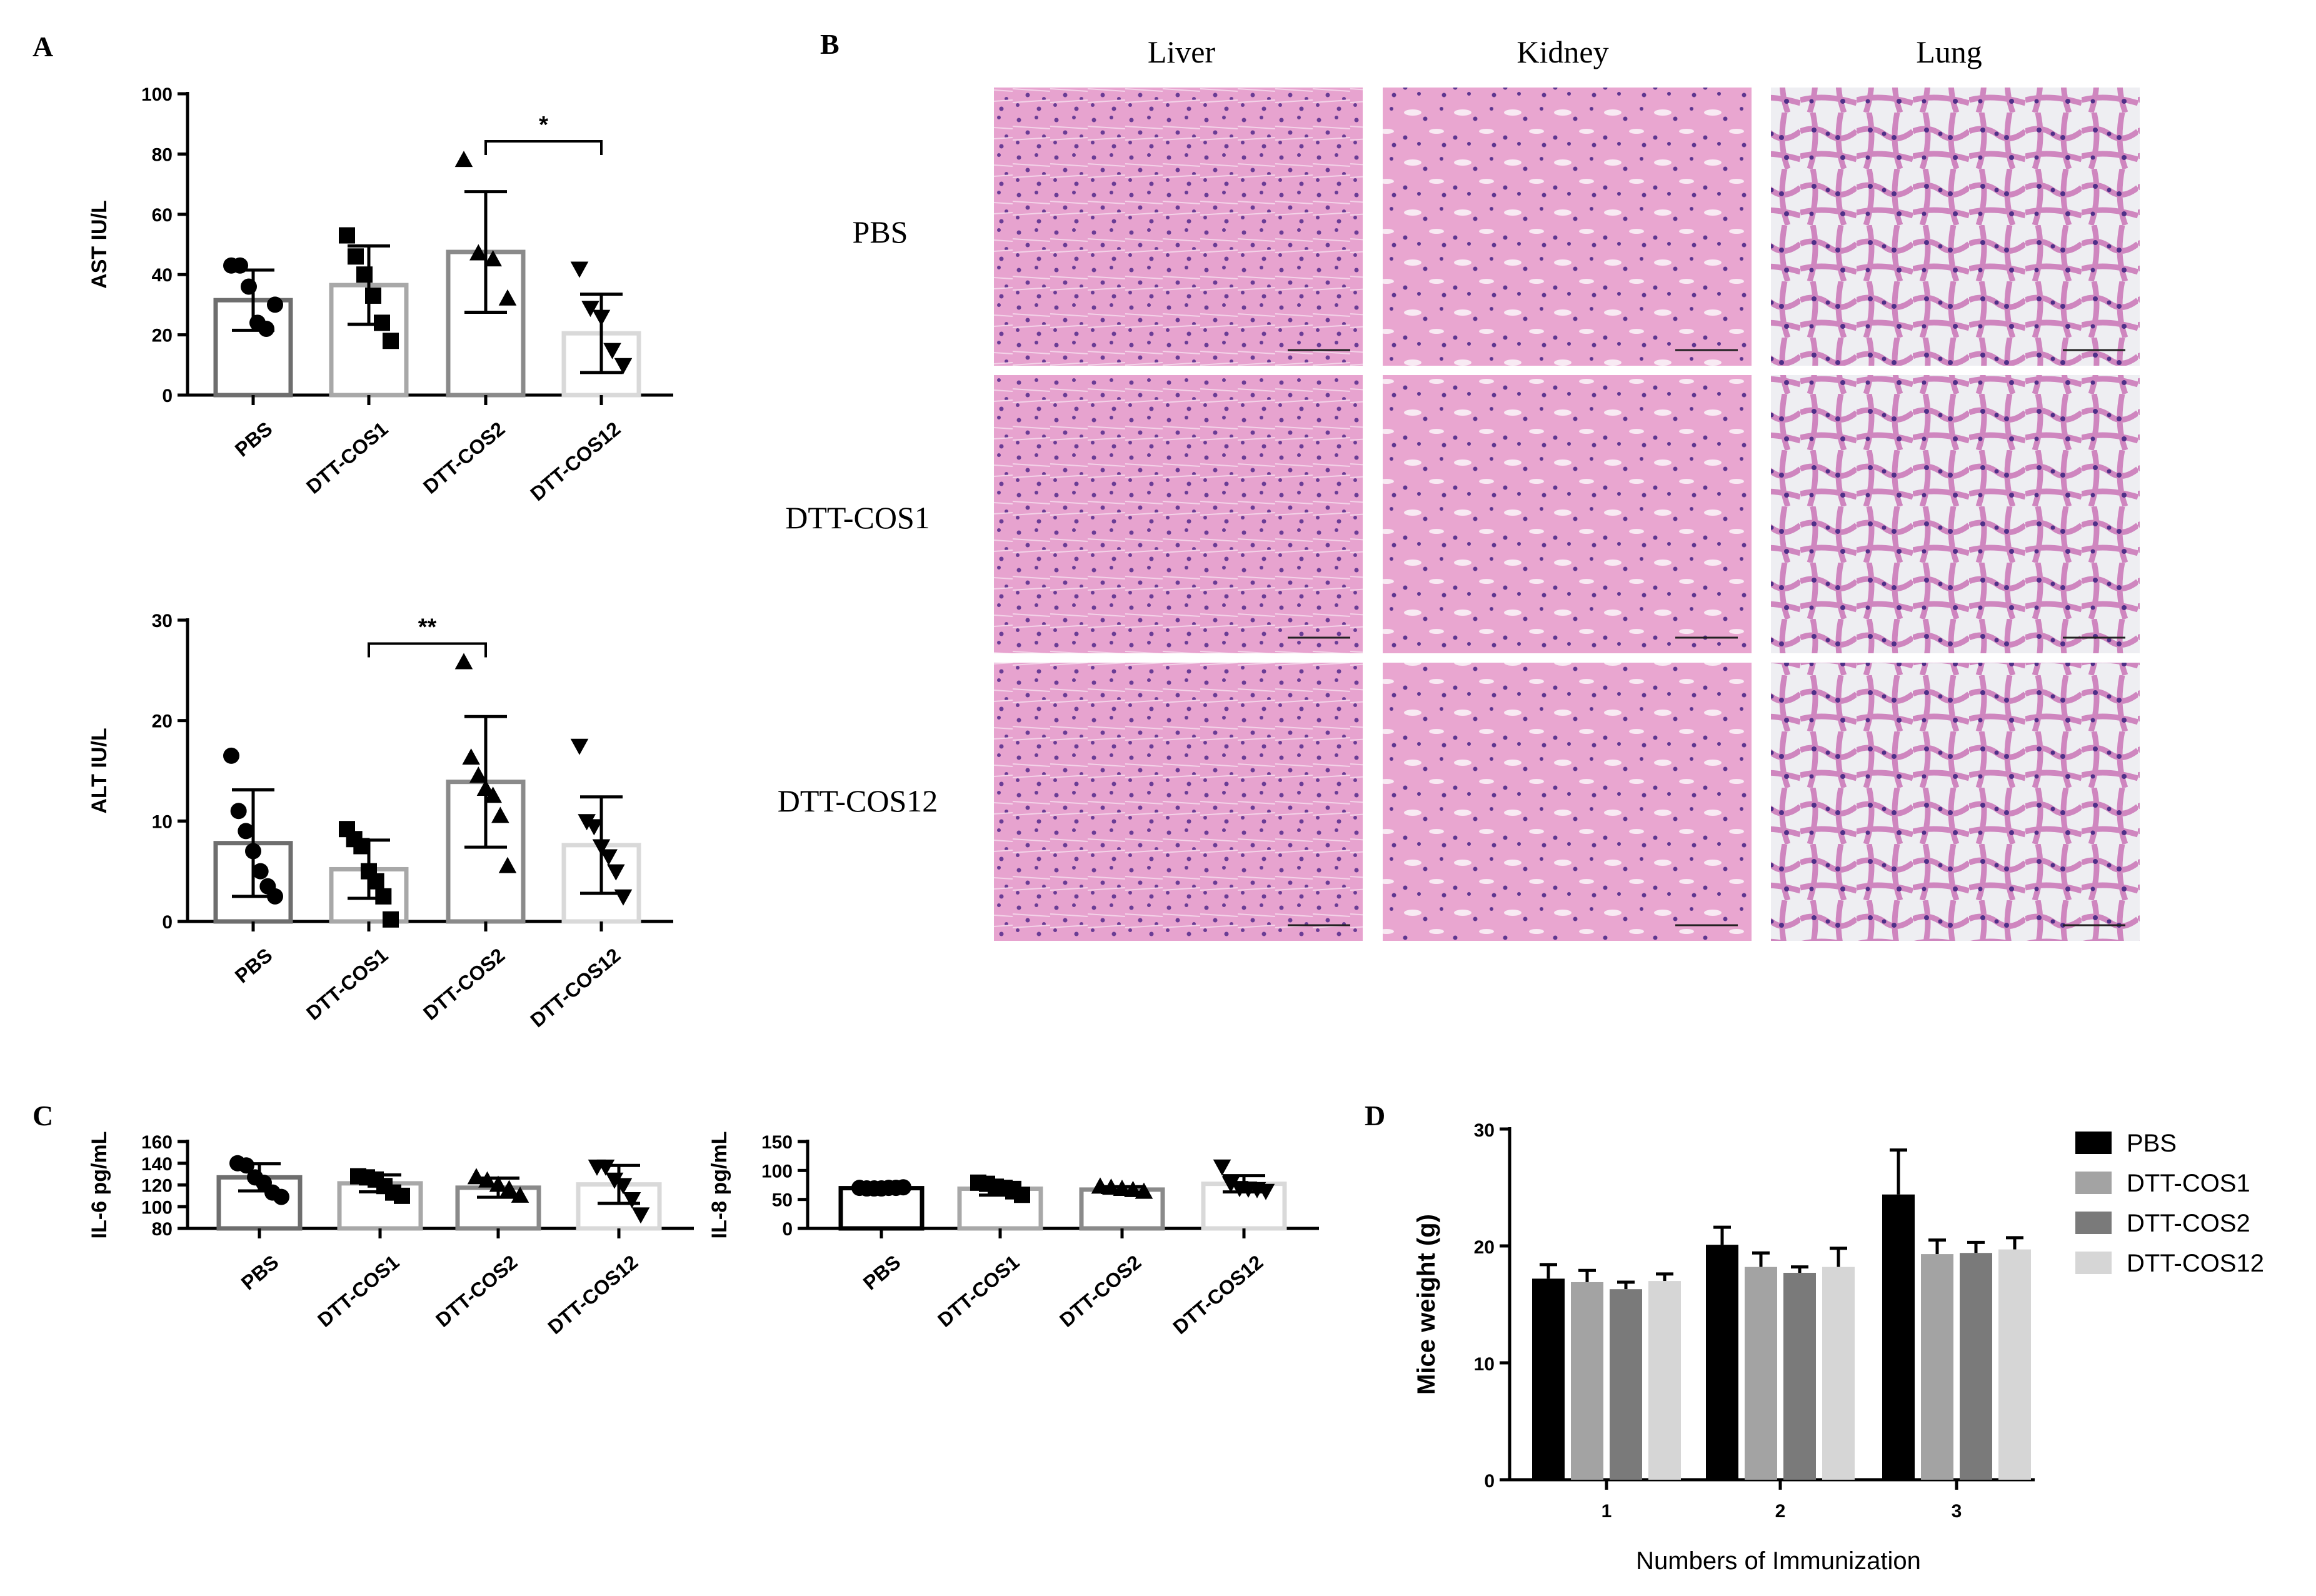 The width and height of the screenshot is (2316, 1596). I want to click on y-tick-label: 10, so click(1484, 1364).